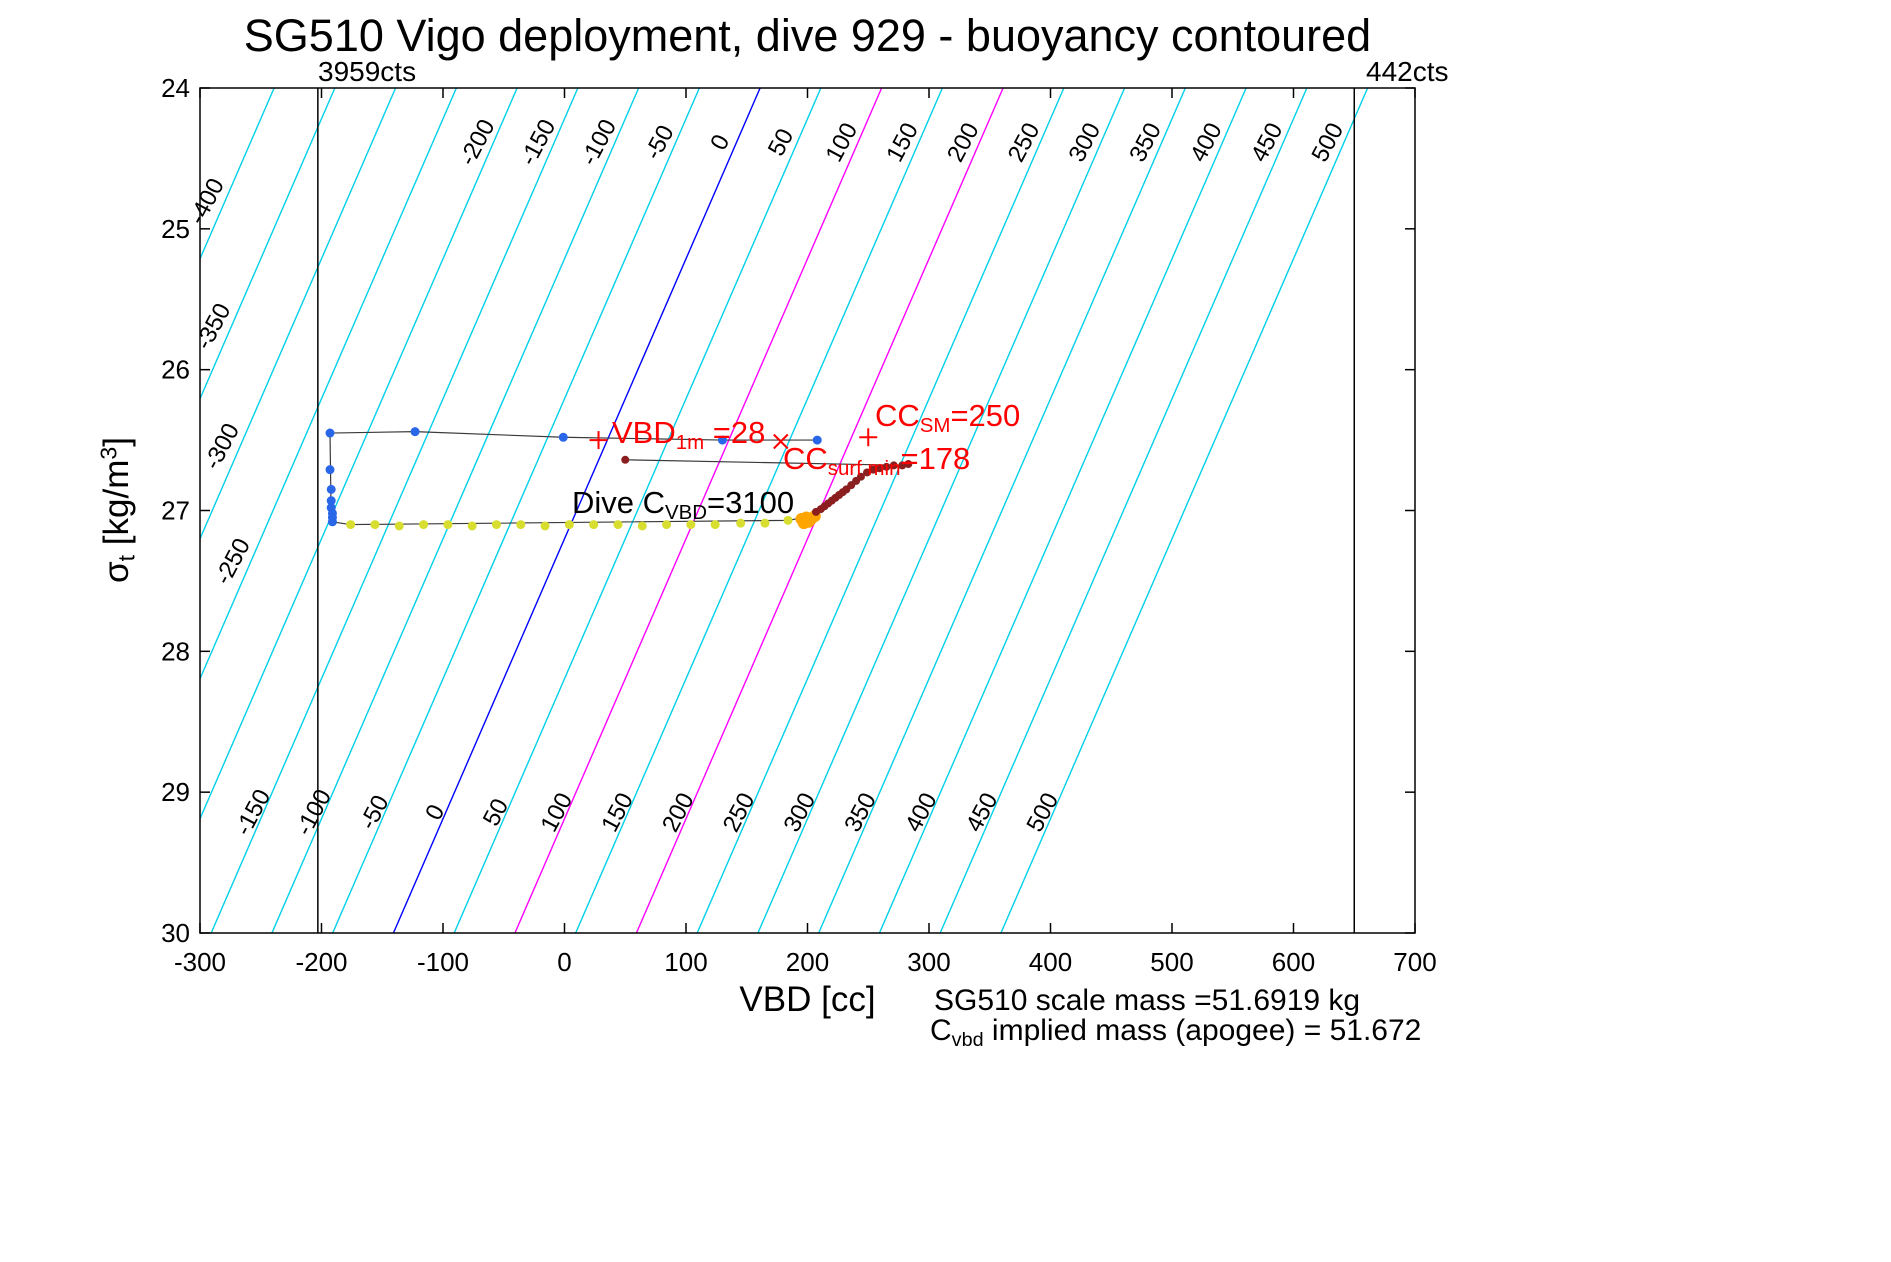  What do you see at coordinates (935, 458) in the screenshot?
I see `text-part: =178` at bounding box center [935, 458].